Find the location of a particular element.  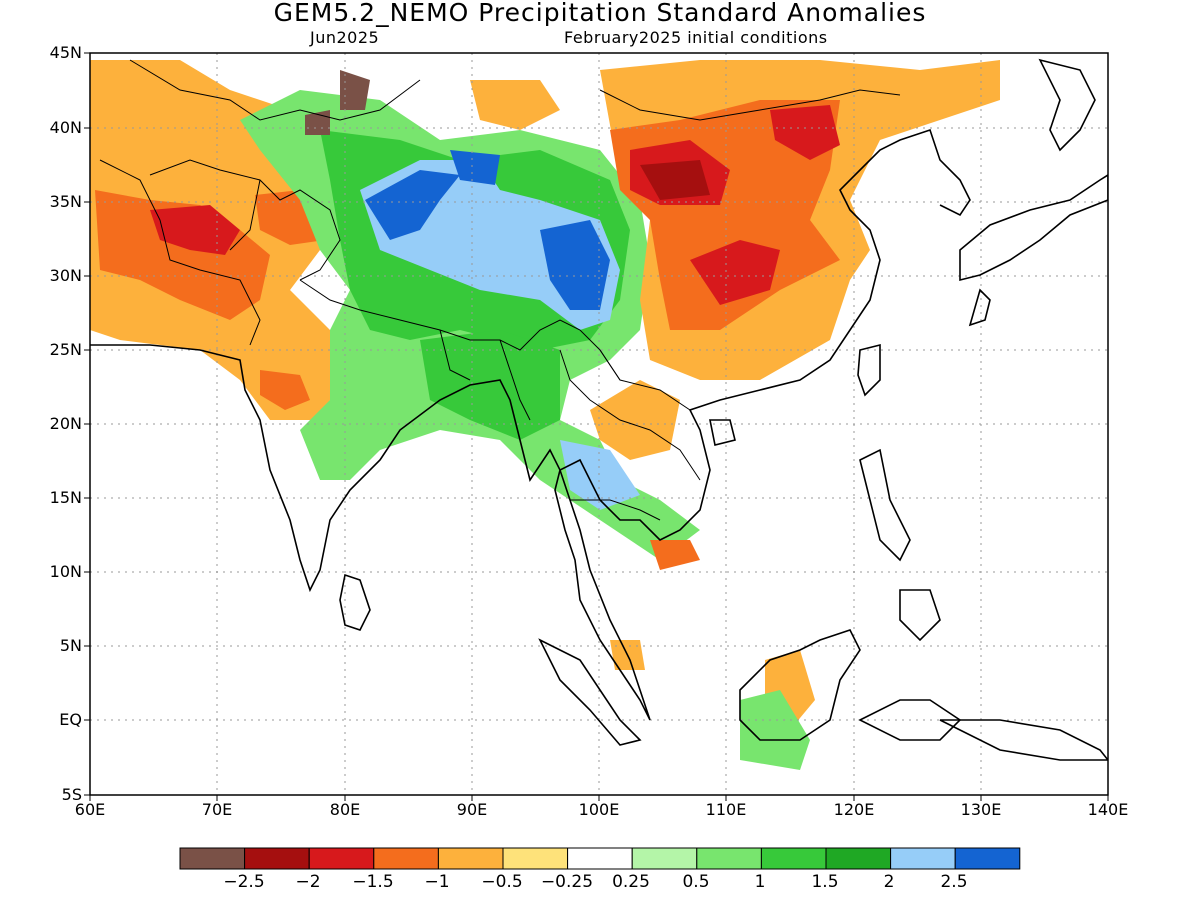

lat-label: 25N is located at coordinates (65, 349).